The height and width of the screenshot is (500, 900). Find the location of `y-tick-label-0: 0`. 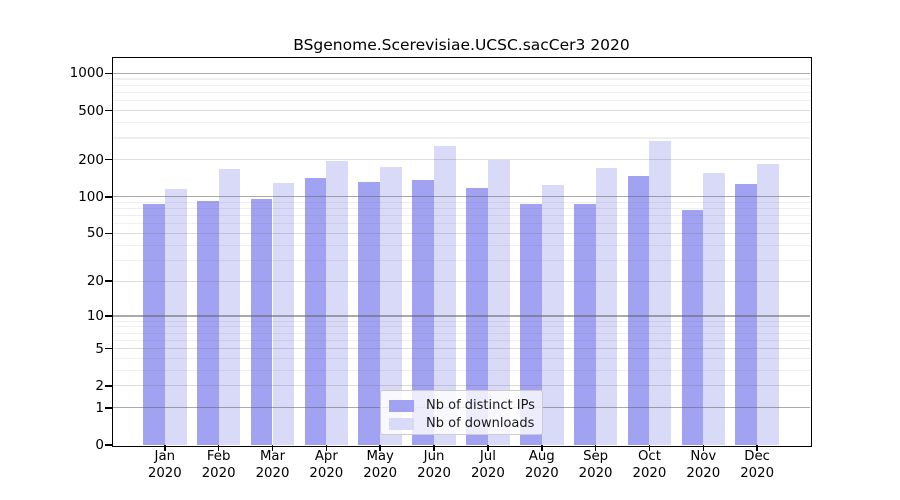

y-tick-label-0: 0 is located at coordinates (99, 445).